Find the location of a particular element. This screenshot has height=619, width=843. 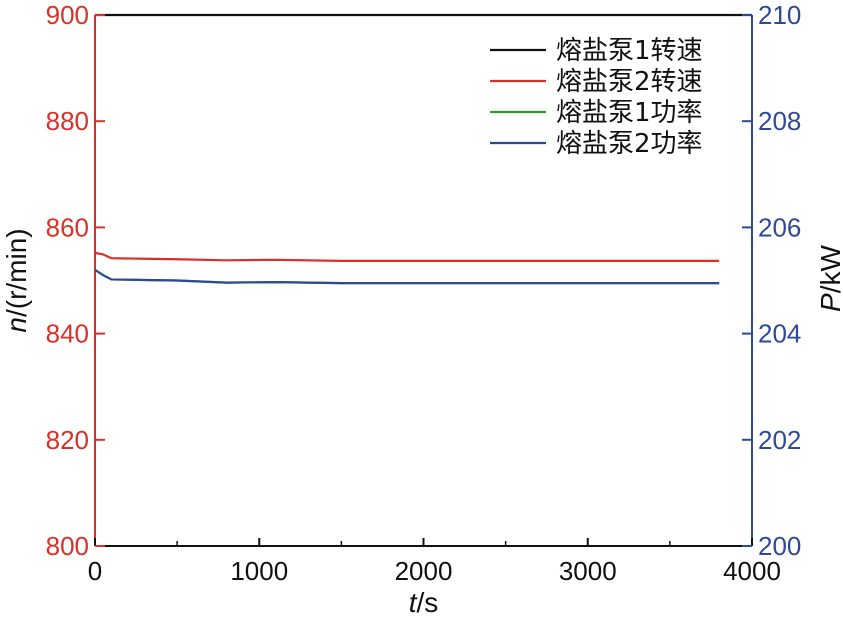

right-y-axis-title: P/kW is located at coordinates (829, 277).